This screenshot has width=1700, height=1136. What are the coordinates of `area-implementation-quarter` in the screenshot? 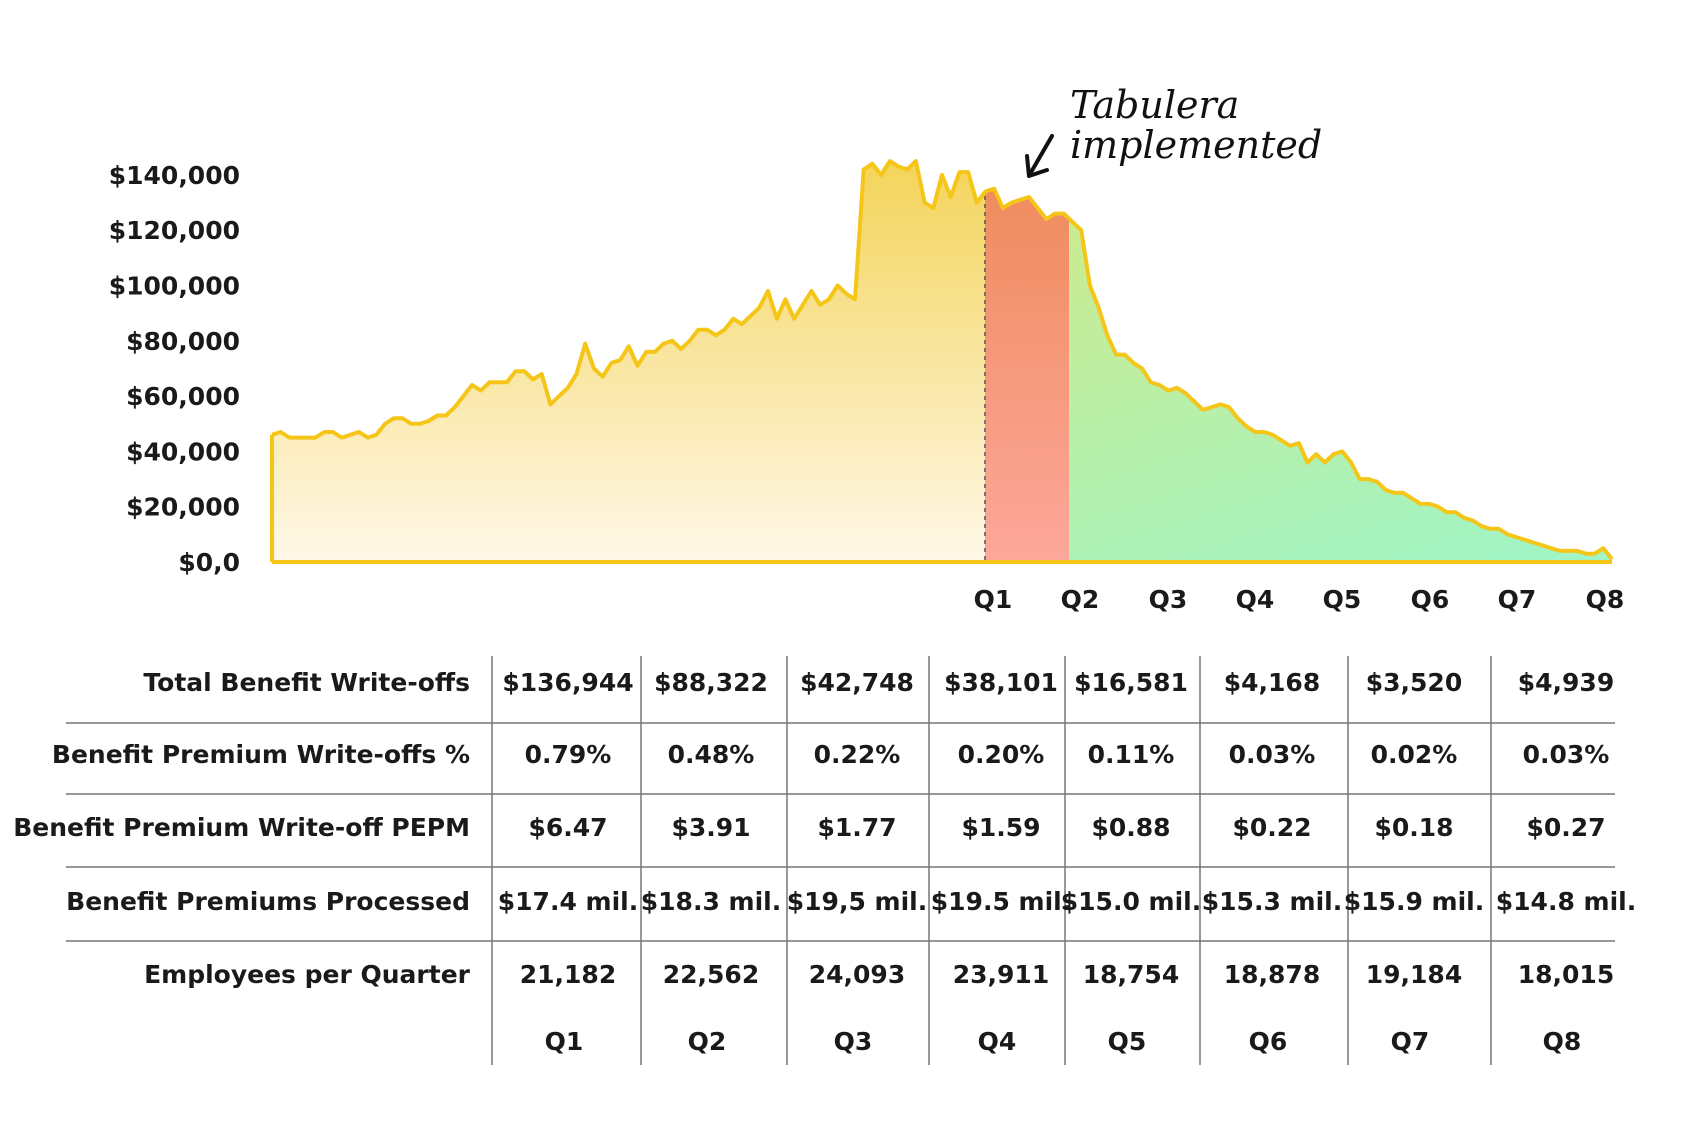 It's located at (1027, 375).